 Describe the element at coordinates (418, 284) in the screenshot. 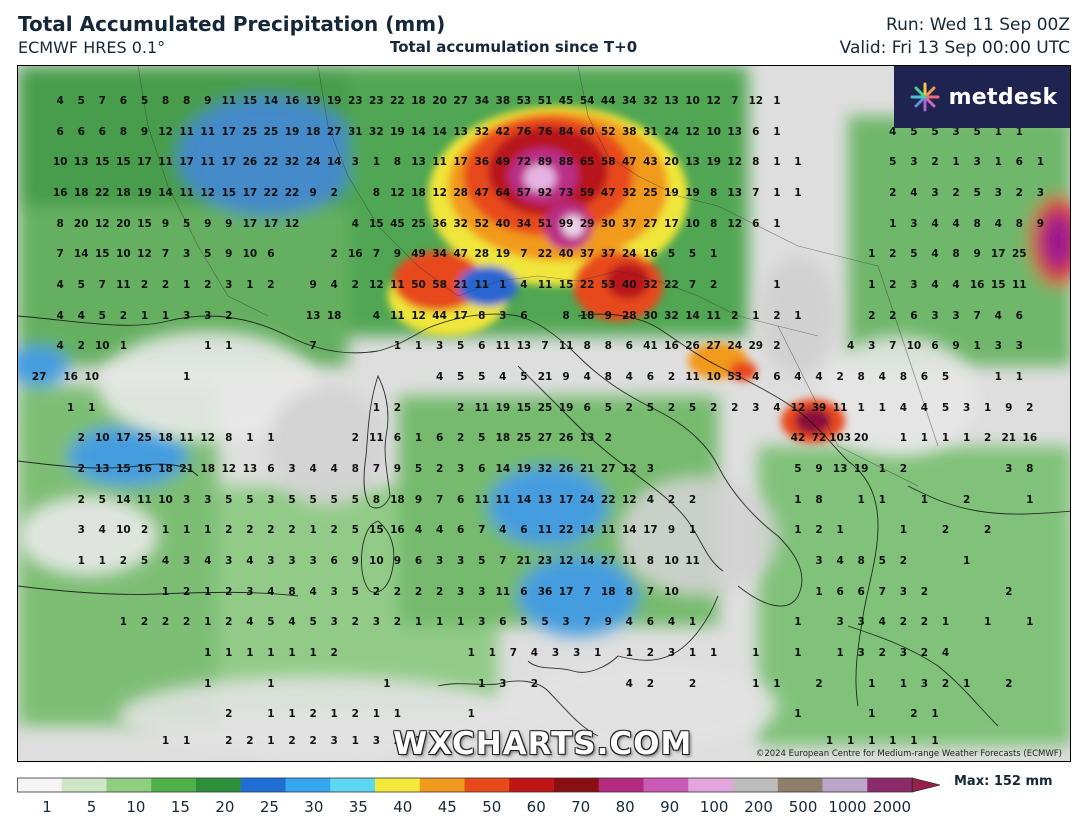

I see `precip-value: 50` at that location.